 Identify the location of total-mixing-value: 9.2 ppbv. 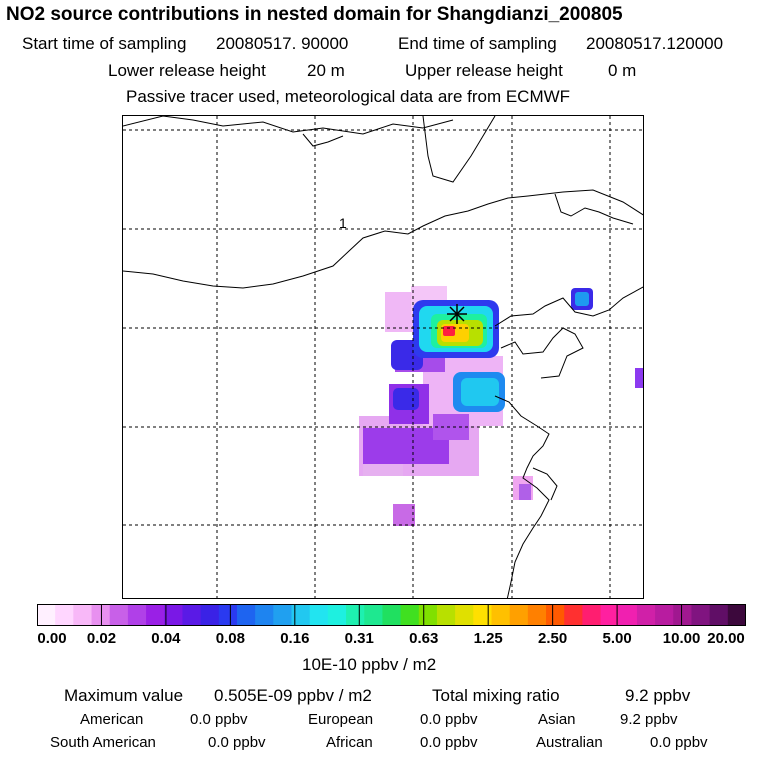
(658, 695).